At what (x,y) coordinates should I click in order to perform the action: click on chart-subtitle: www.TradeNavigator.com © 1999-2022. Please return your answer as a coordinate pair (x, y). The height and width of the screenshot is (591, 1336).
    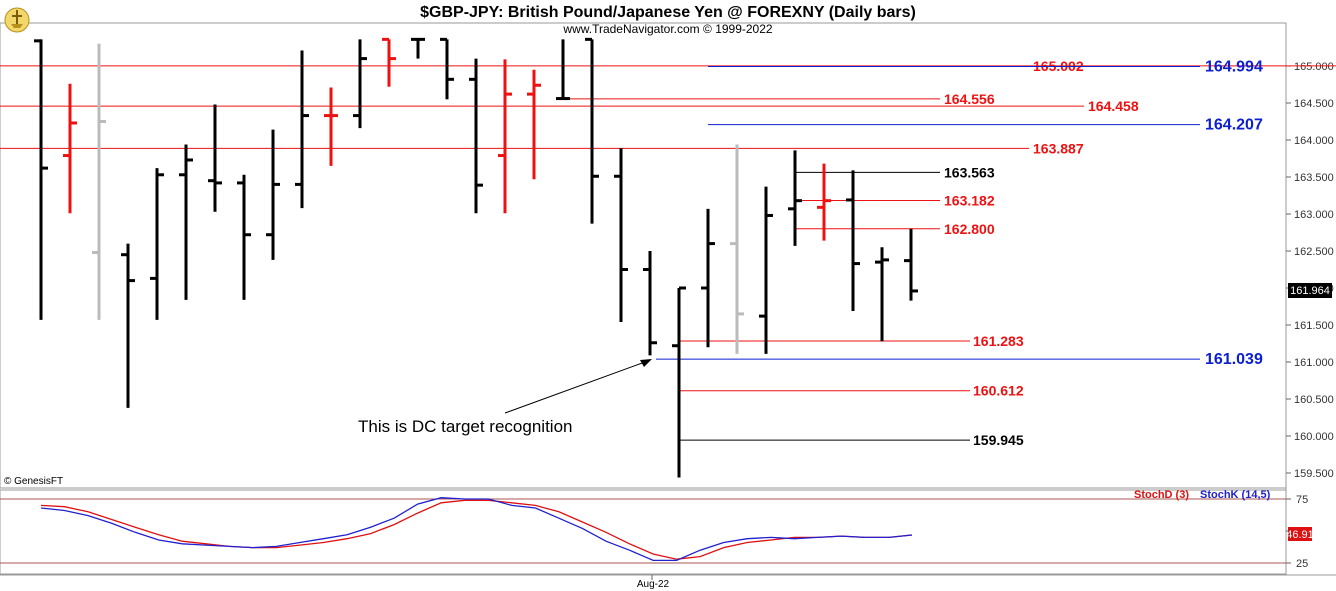
    Looking at the image, I should click on (667, 29).